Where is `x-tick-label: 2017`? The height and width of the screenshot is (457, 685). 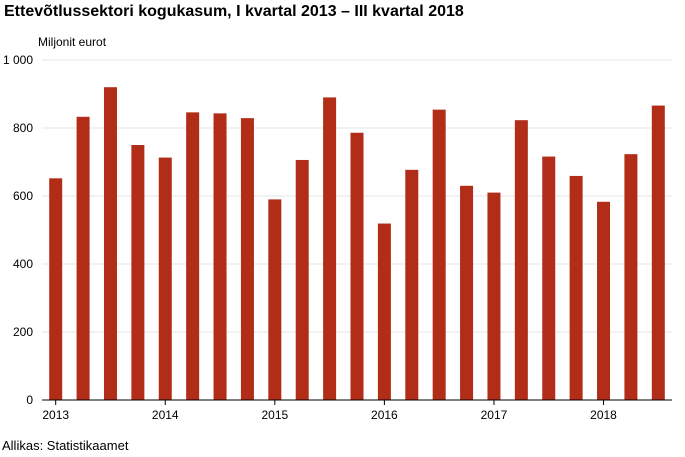 x-tick-label: 2017 is located at coordinates (494, 415).